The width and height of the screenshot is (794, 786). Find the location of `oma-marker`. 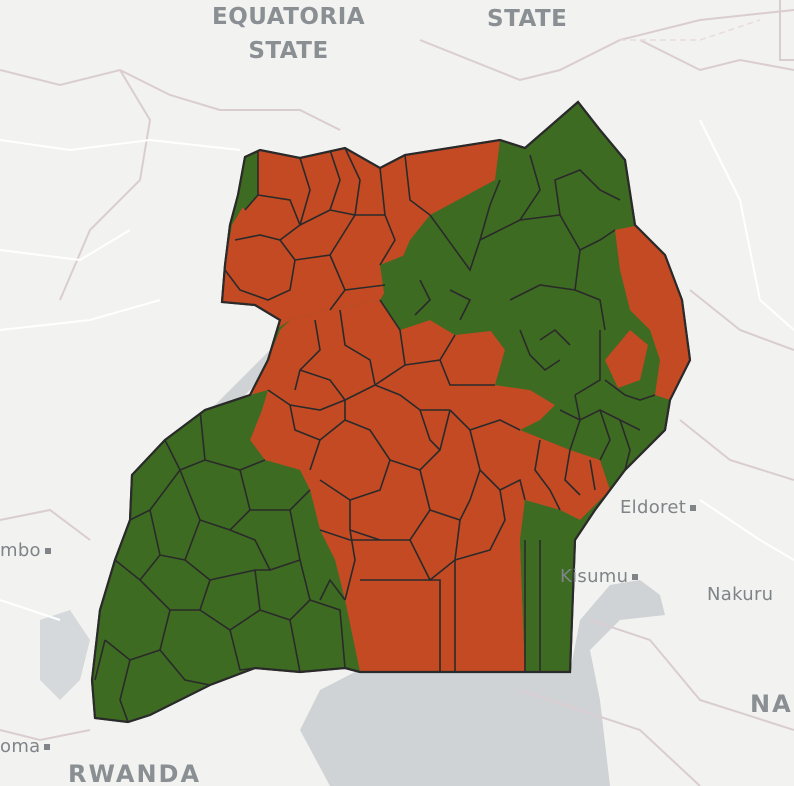

oma-marker is located at coordinates (47, 747).